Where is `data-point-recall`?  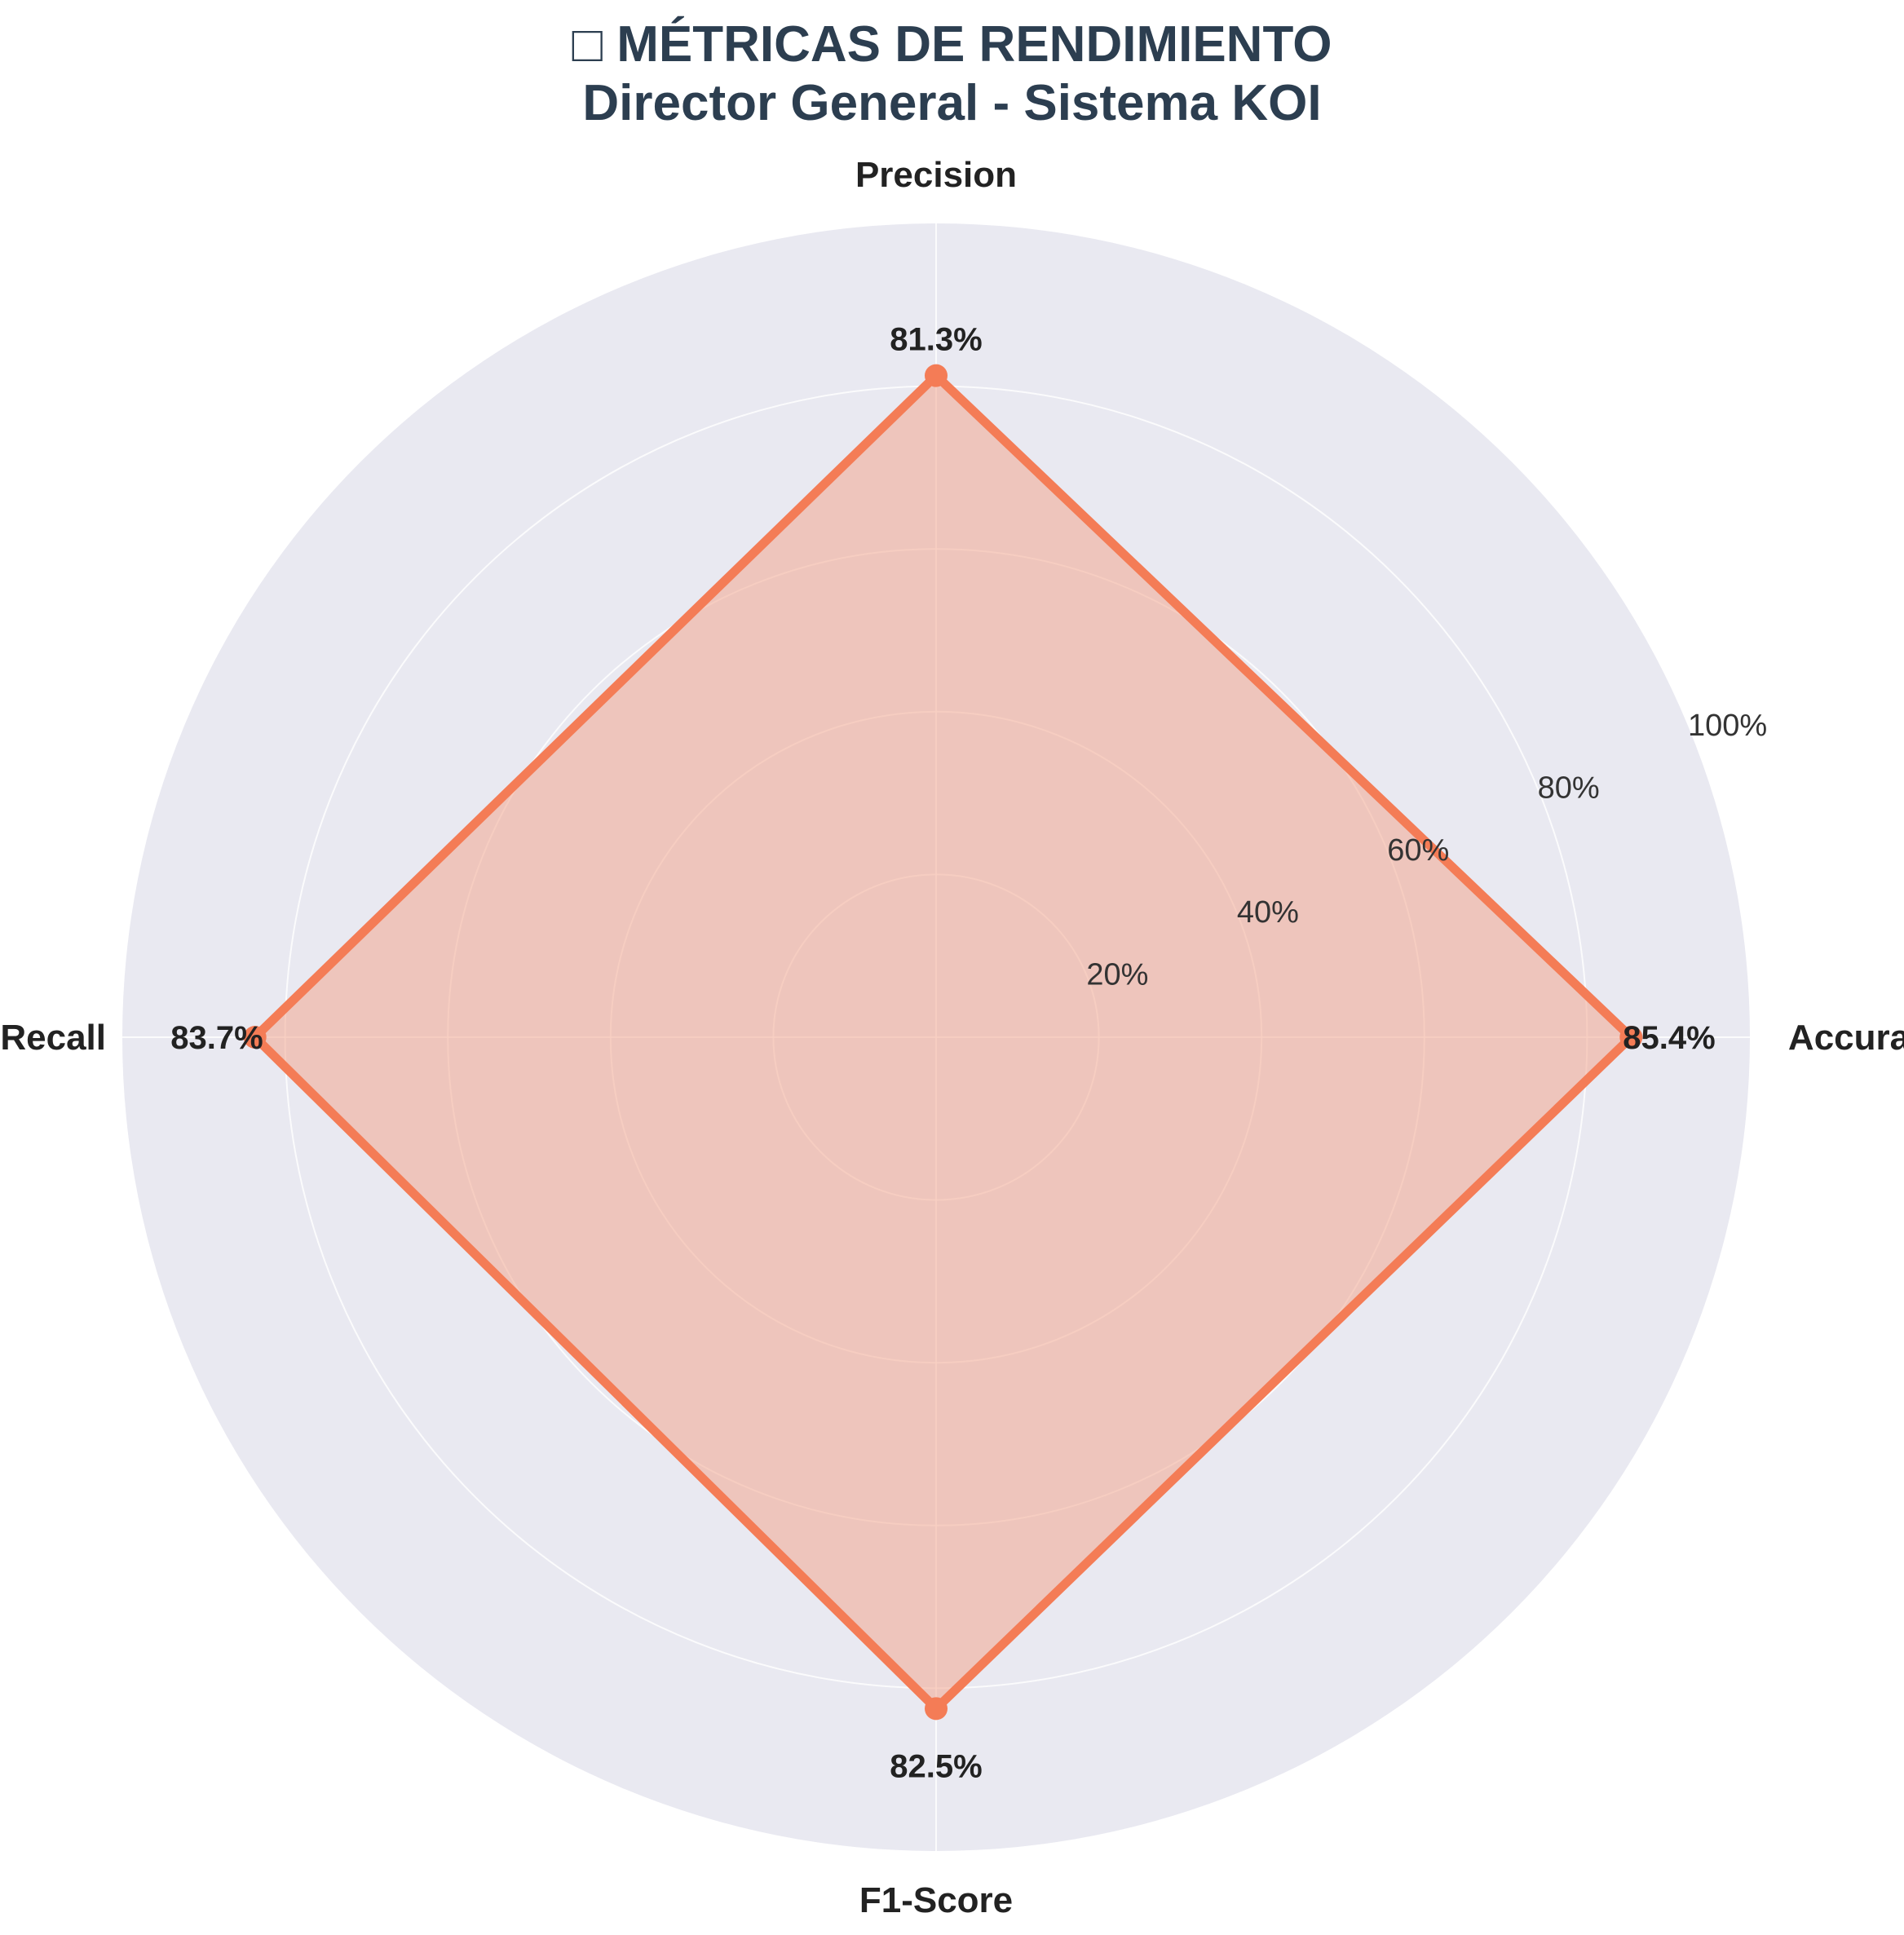
data-point-recall is located at coordinates (255, 1037).